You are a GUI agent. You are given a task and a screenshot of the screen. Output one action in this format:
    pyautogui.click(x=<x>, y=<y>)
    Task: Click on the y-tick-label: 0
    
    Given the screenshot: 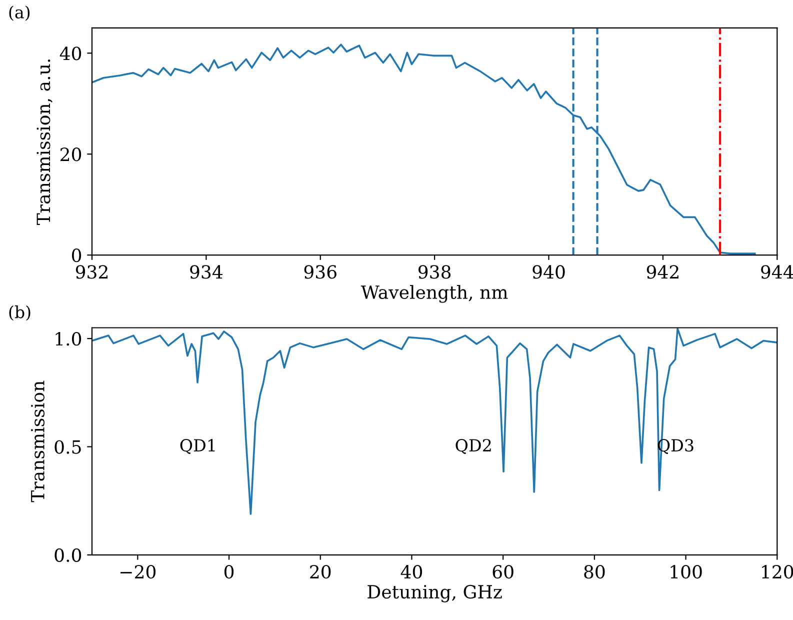 What is the action you would take?
    pyautogui.click(x=77, y=255)
    